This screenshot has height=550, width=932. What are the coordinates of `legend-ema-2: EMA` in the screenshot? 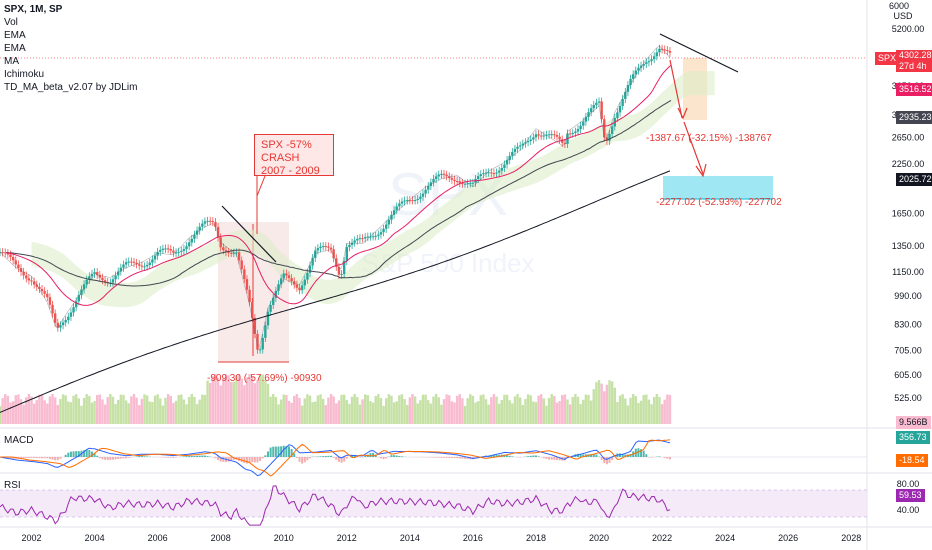 It's located at (15, 48).